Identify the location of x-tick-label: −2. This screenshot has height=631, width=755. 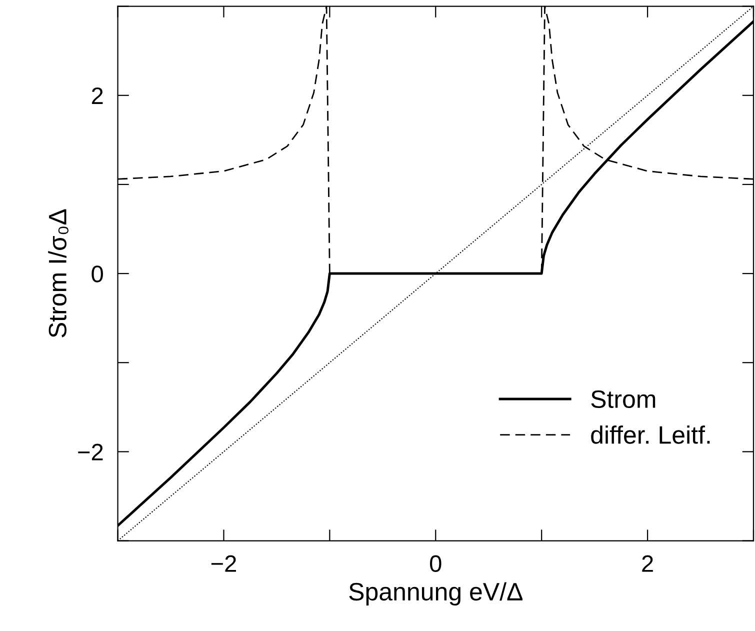
(223, 563).